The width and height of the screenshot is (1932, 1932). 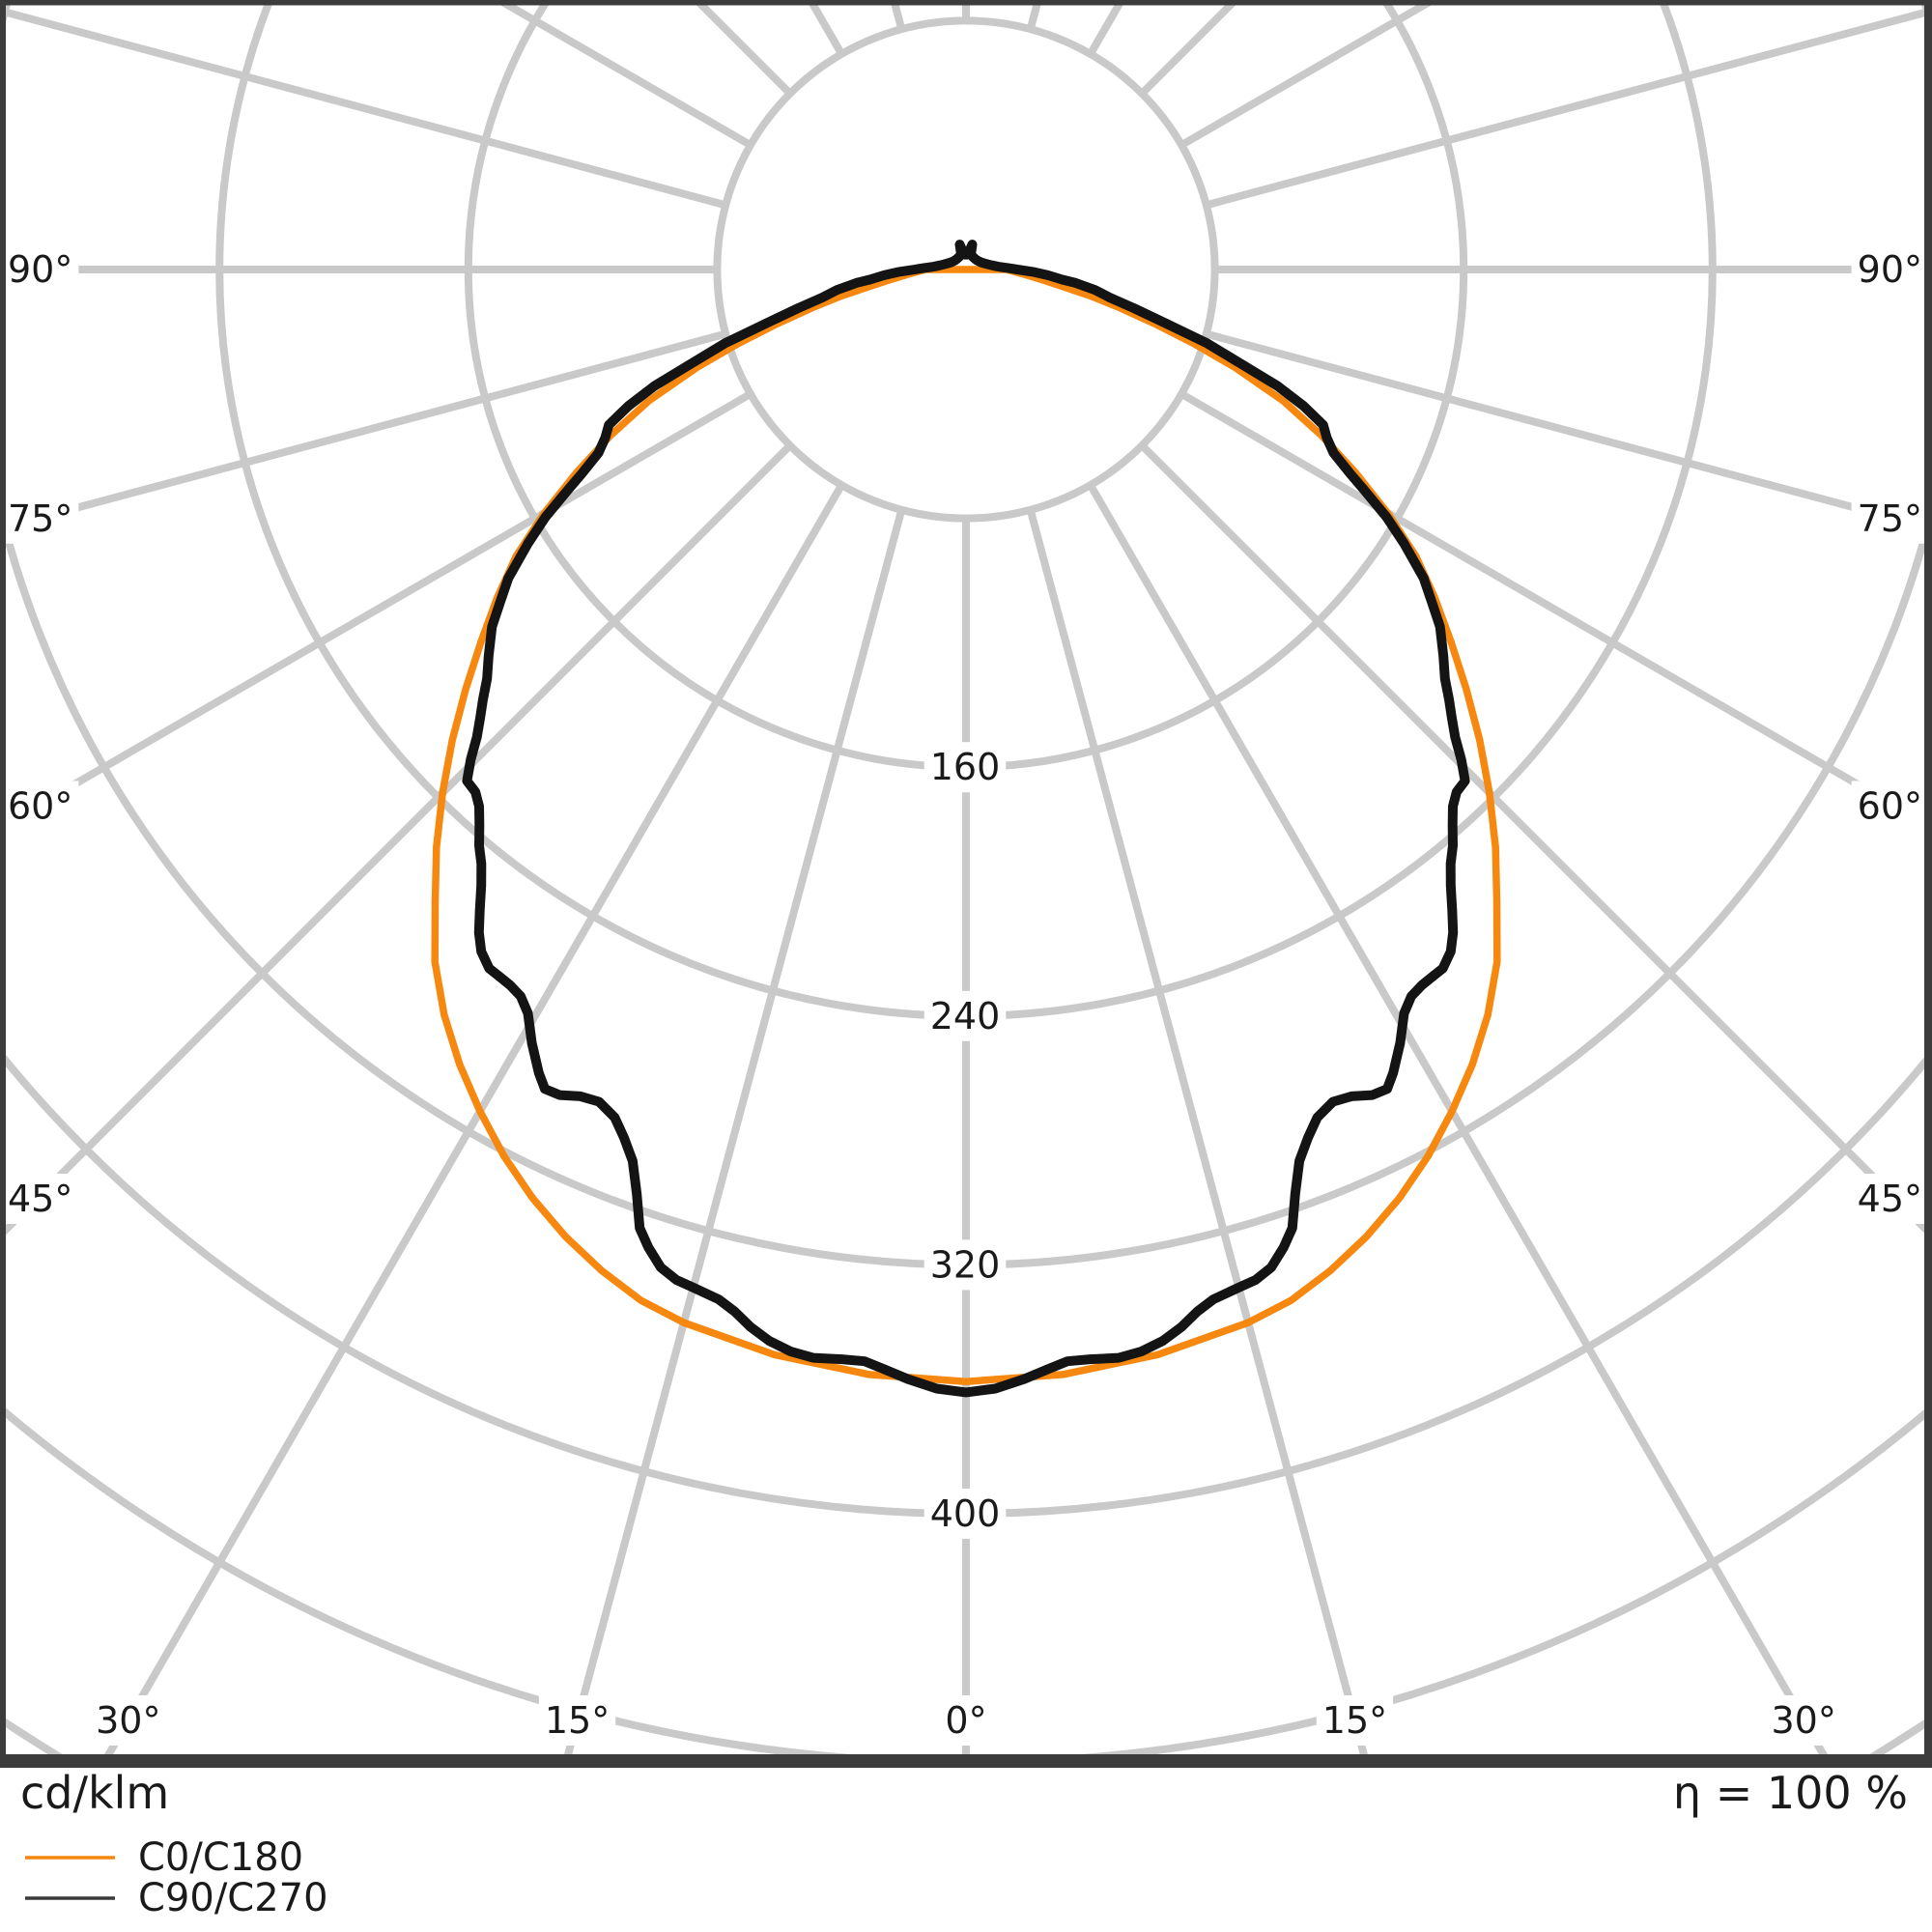 I want to click on frame-left, so click(x=3, y=884).